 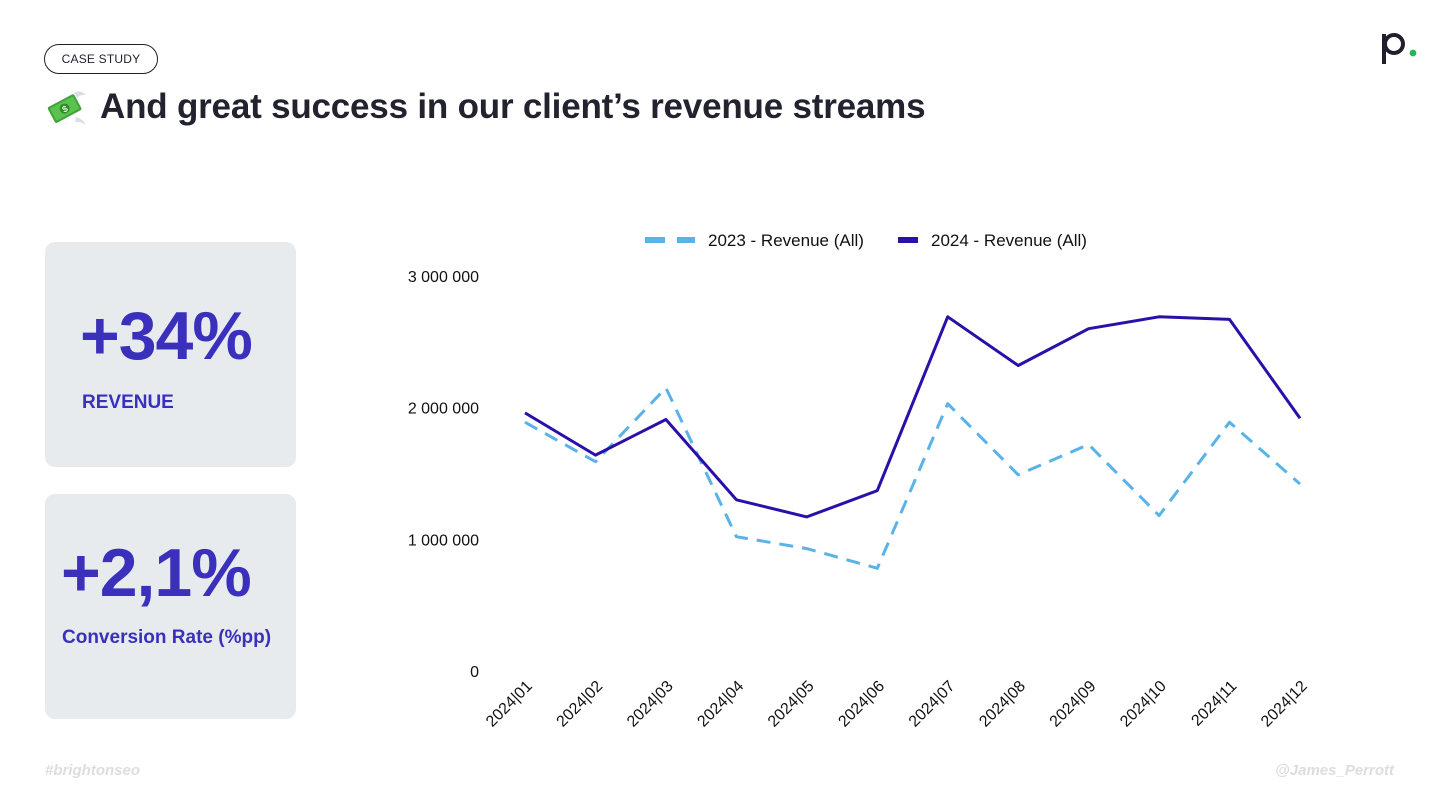 I want to click on x-tick-label: 2024|06, so click(x=861, y=704).